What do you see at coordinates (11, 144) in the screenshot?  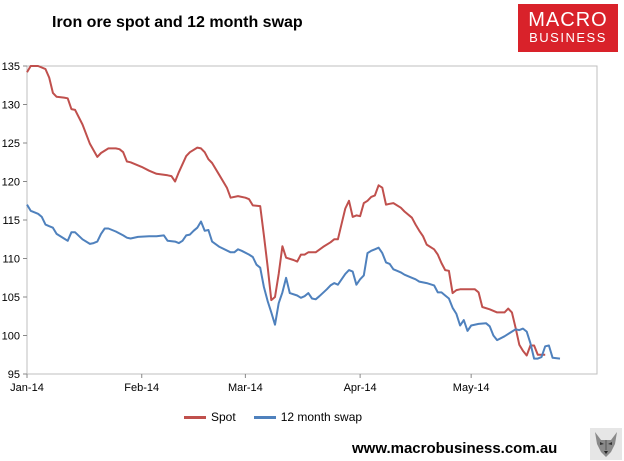 I see `y-tick-label: 125` at bounding box center [11, 144].